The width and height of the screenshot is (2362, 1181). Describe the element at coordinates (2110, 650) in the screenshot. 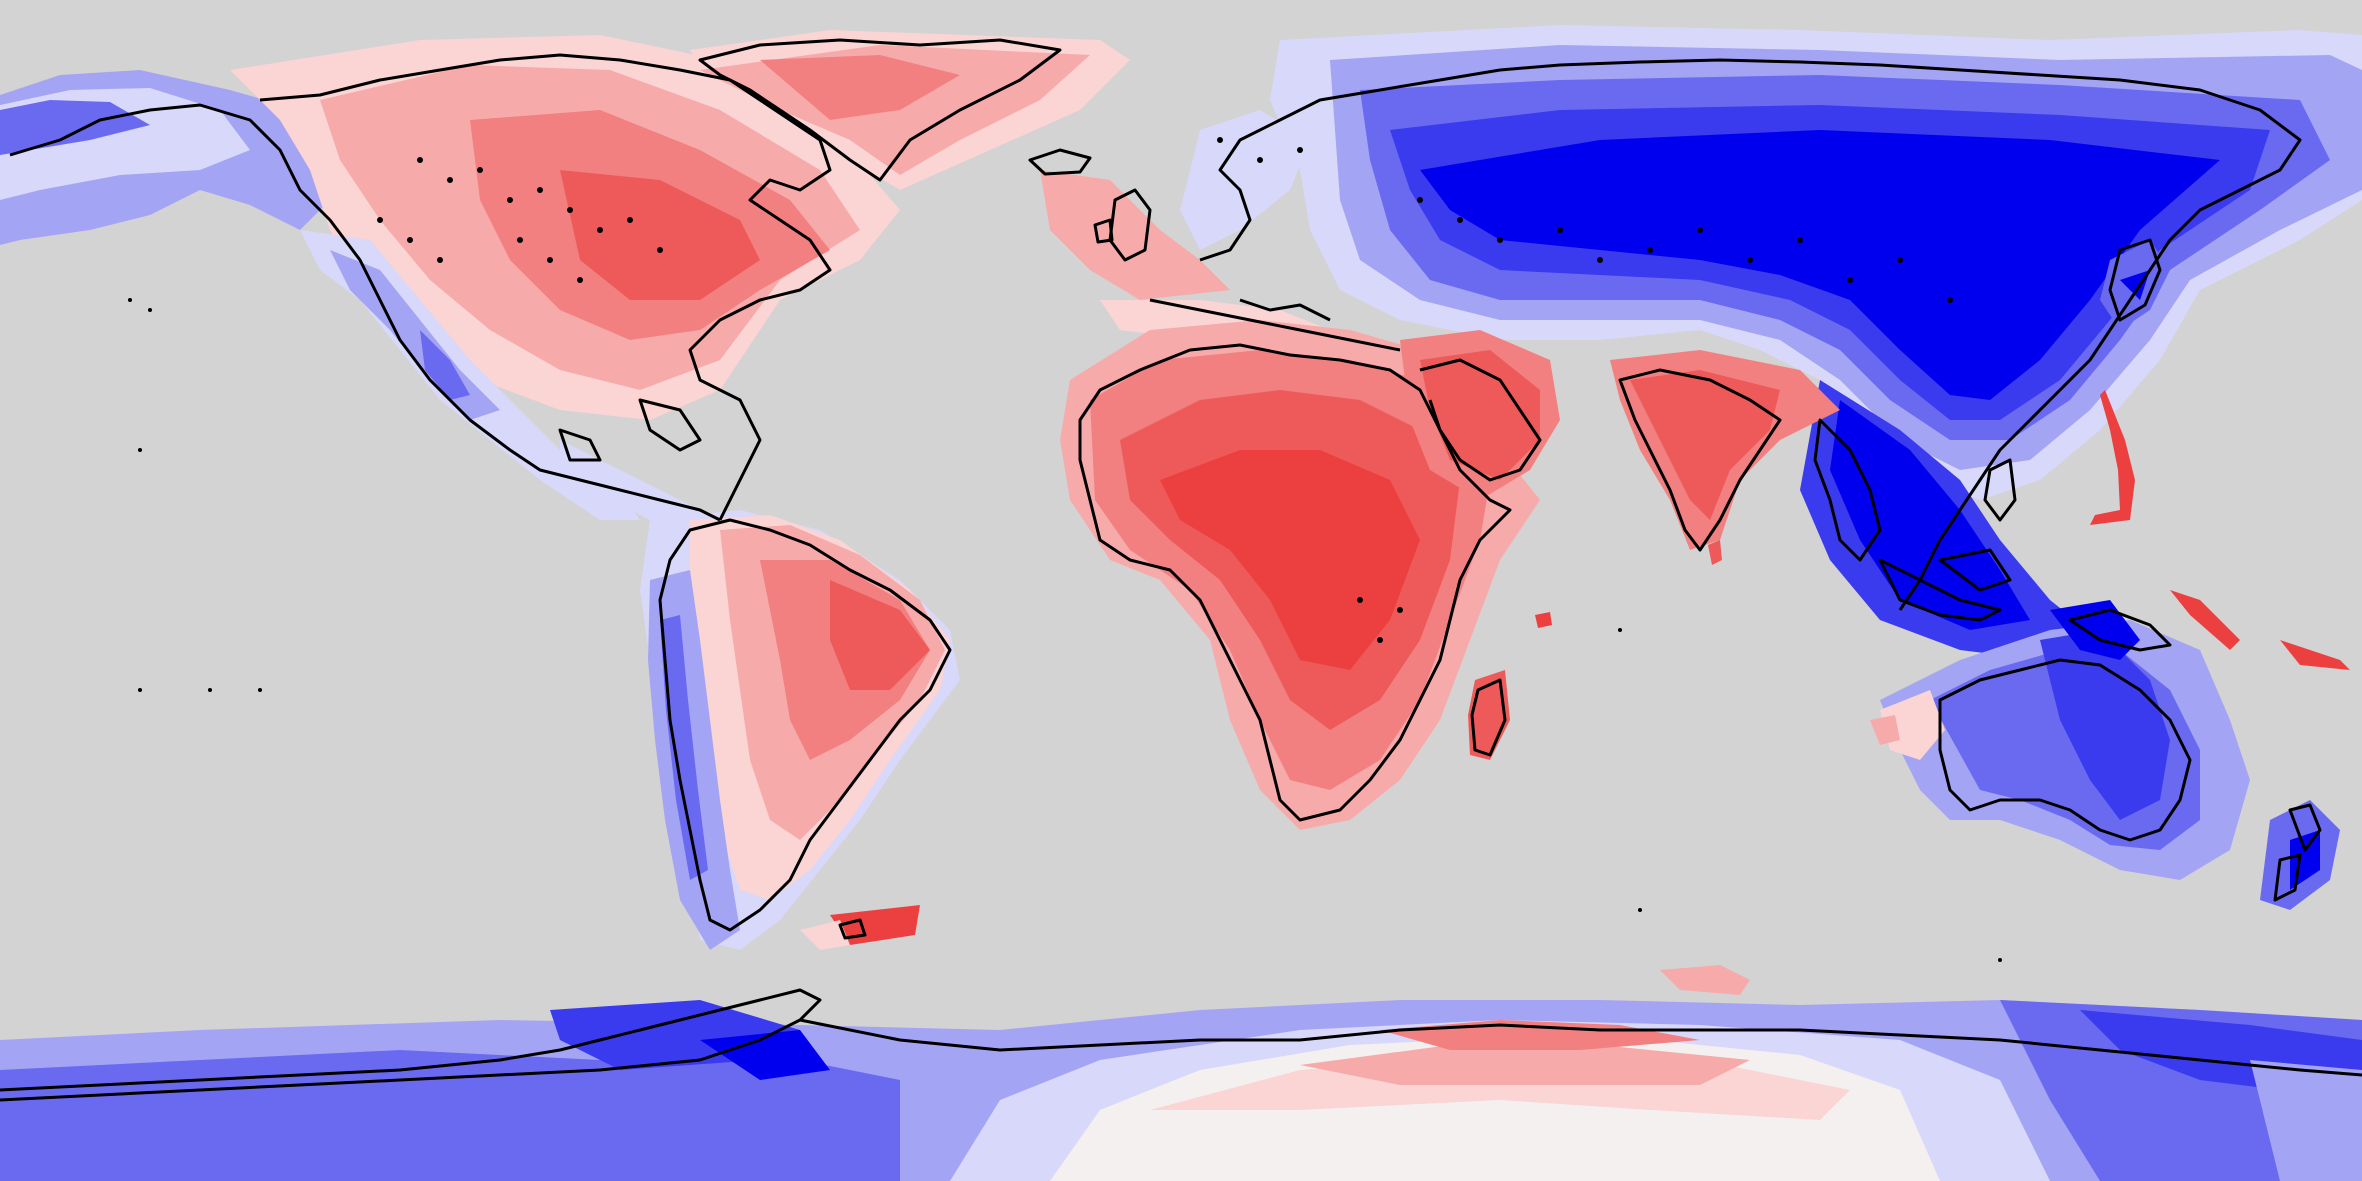

I see `australia-field` at that location.